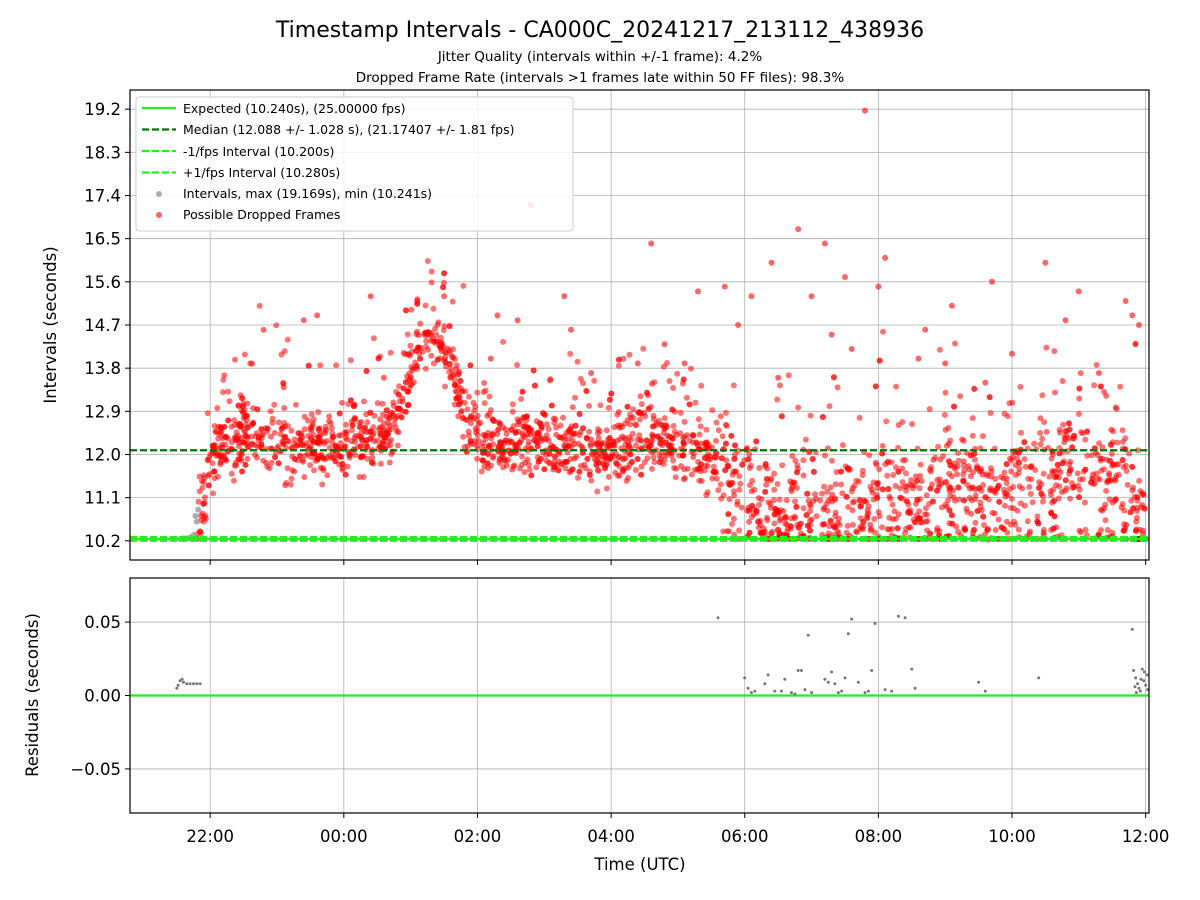 This screenshot has height=900, width=1200. I want to click on x-tick-label: 00:00, so click(344, 836).